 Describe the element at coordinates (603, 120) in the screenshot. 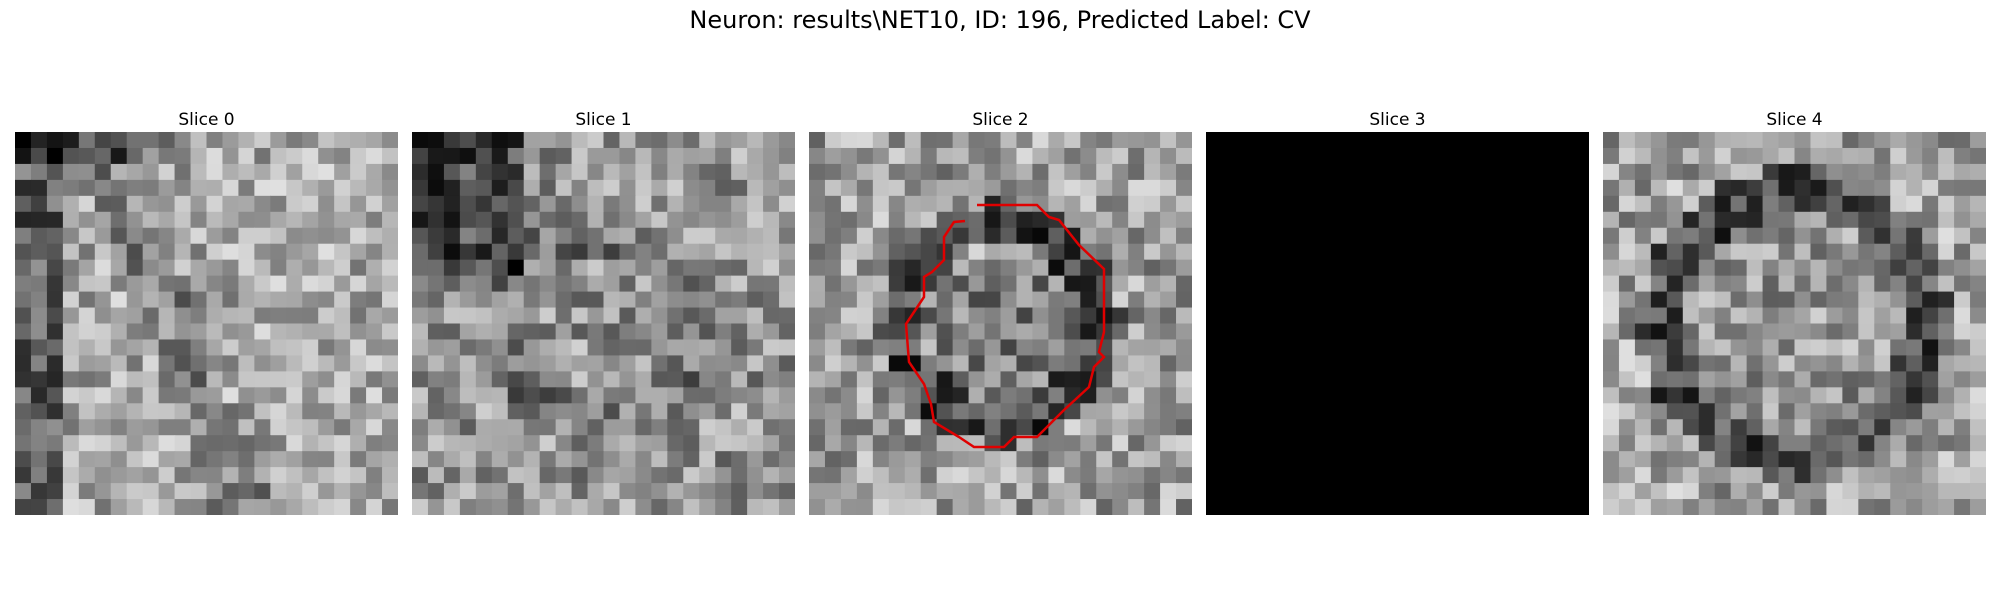

I see `slice-title: Slice 1` at that location.